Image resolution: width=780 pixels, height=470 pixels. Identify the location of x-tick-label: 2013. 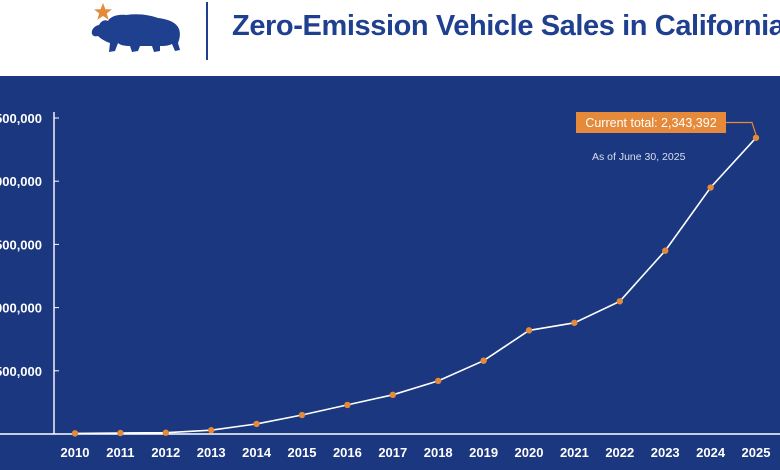
(211, 452).